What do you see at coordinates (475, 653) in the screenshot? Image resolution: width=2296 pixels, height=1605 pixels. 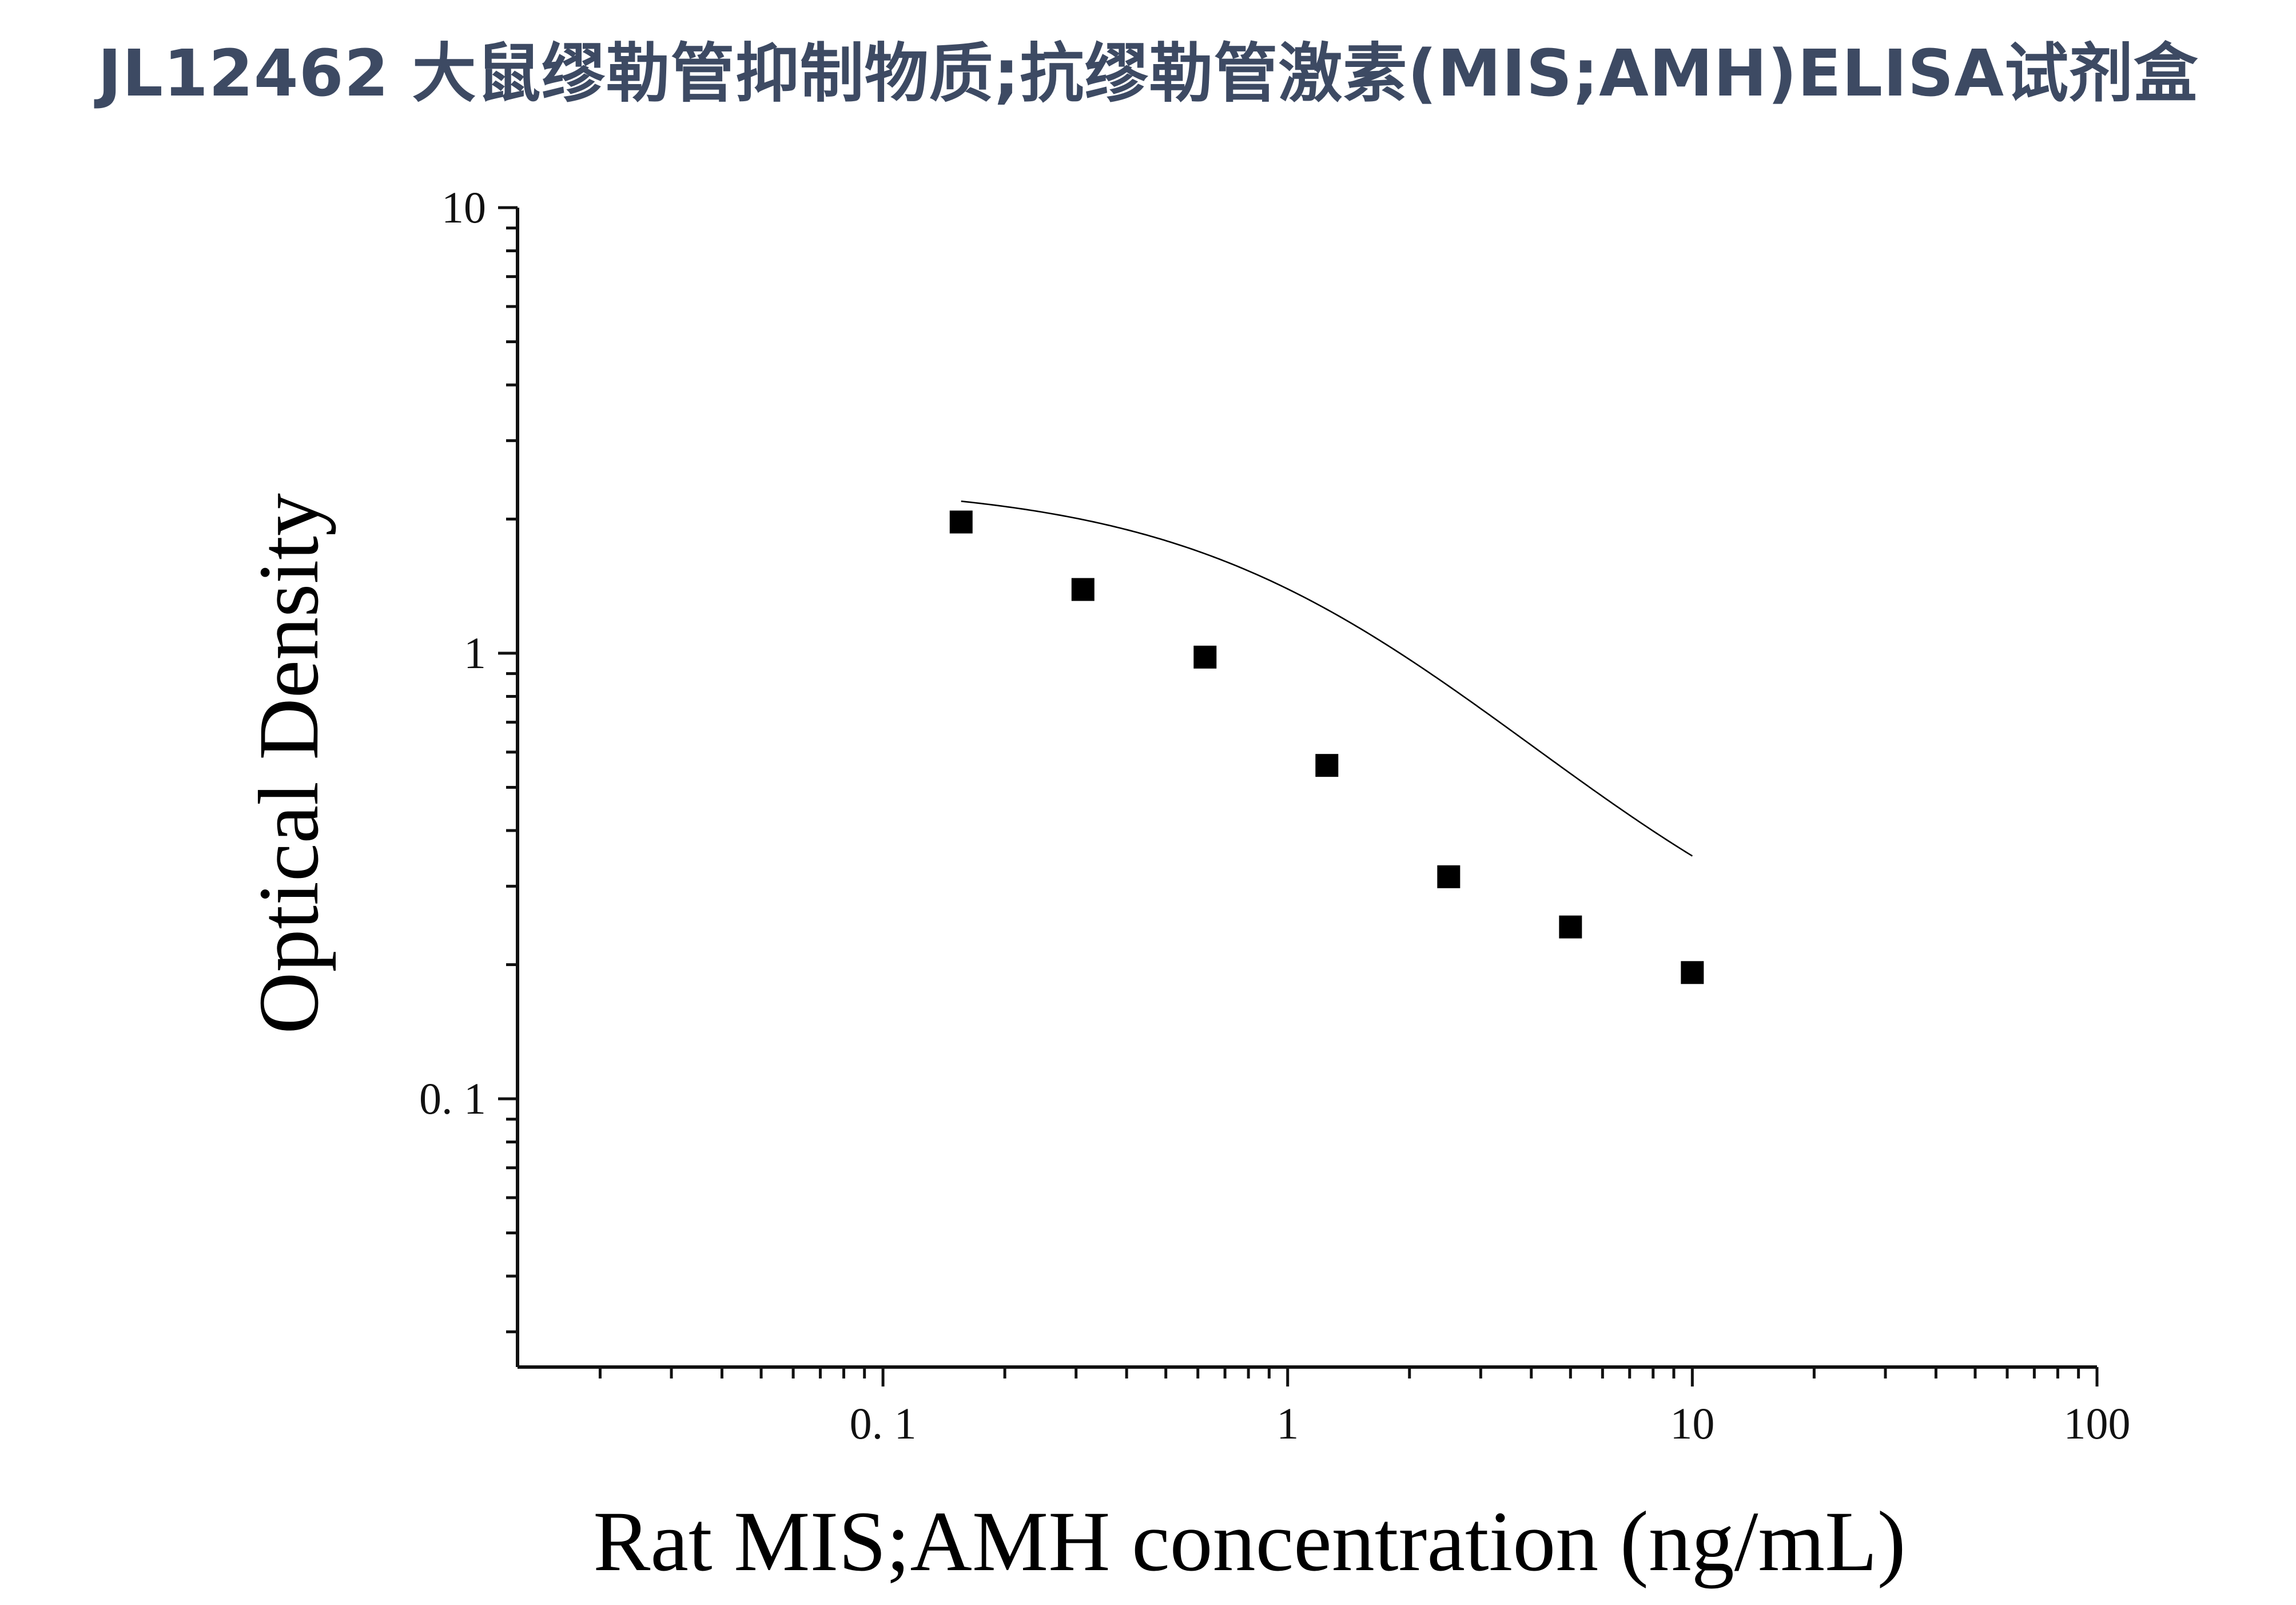 I see `y-tick-label: 1` at bounding box center [475, 653].